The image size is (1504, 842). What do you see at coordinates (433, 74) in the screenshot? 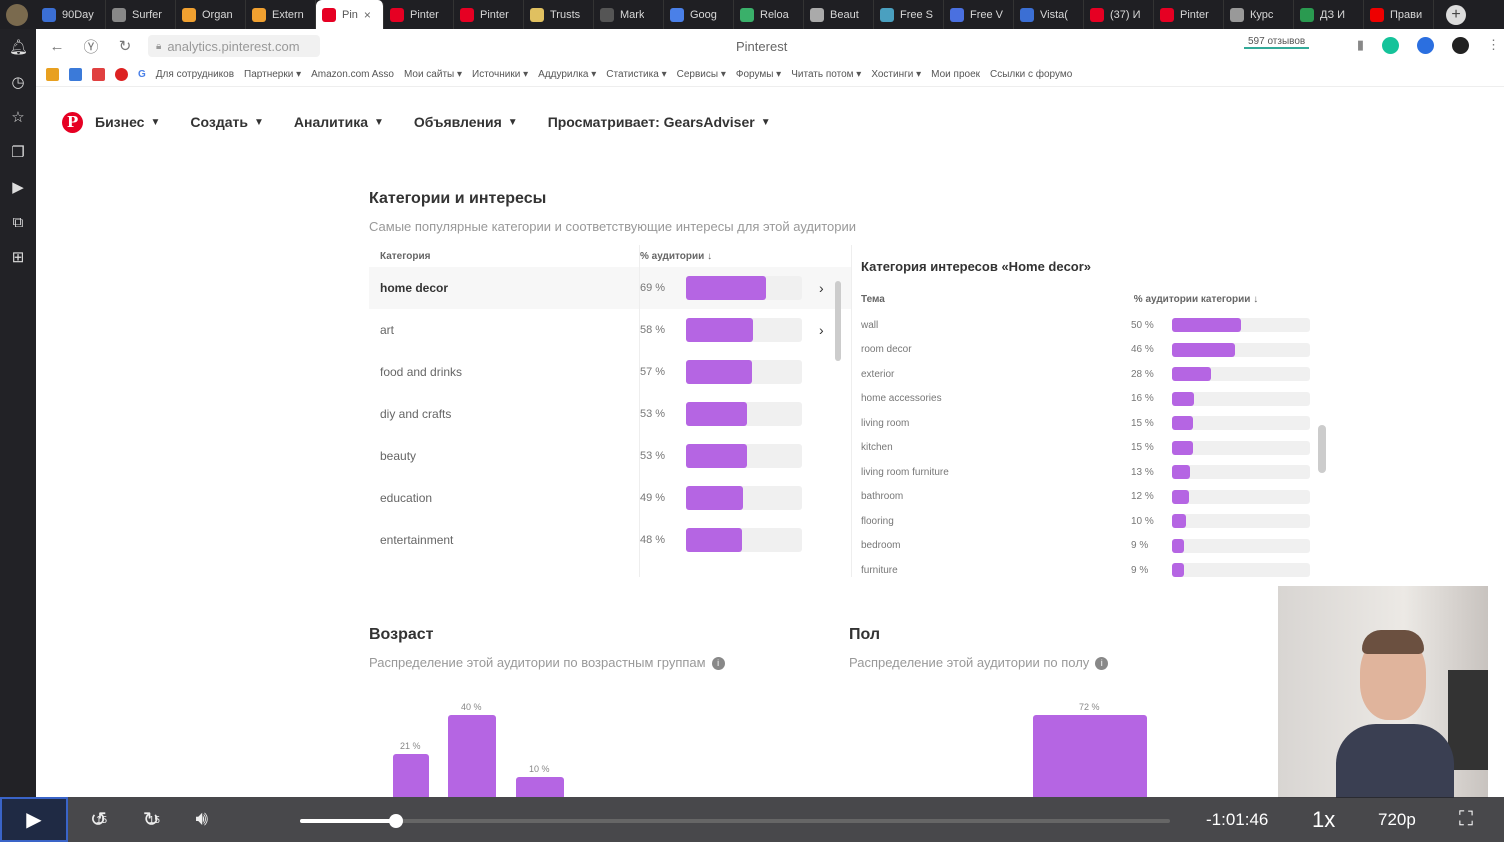
I see `bookmark-item: Мои сайты ▾` at bounding box center [433, 74].